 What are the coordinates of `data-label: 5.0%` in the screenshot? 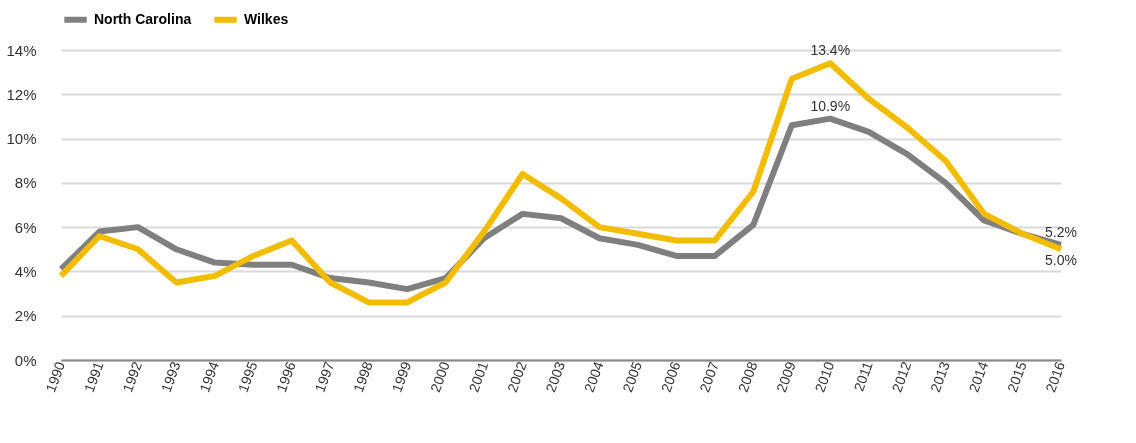 It's located at (1061, 260).